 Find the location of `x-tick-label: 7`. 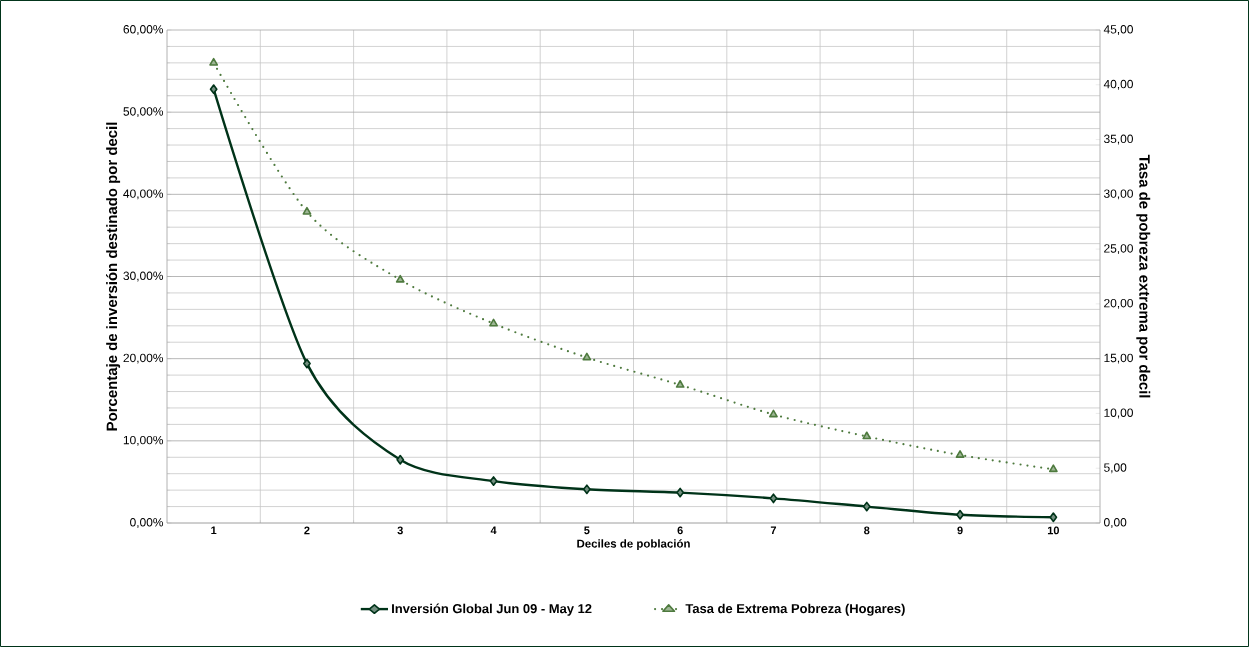

x-tick-label: 7 is located at coordinates (773, 530).